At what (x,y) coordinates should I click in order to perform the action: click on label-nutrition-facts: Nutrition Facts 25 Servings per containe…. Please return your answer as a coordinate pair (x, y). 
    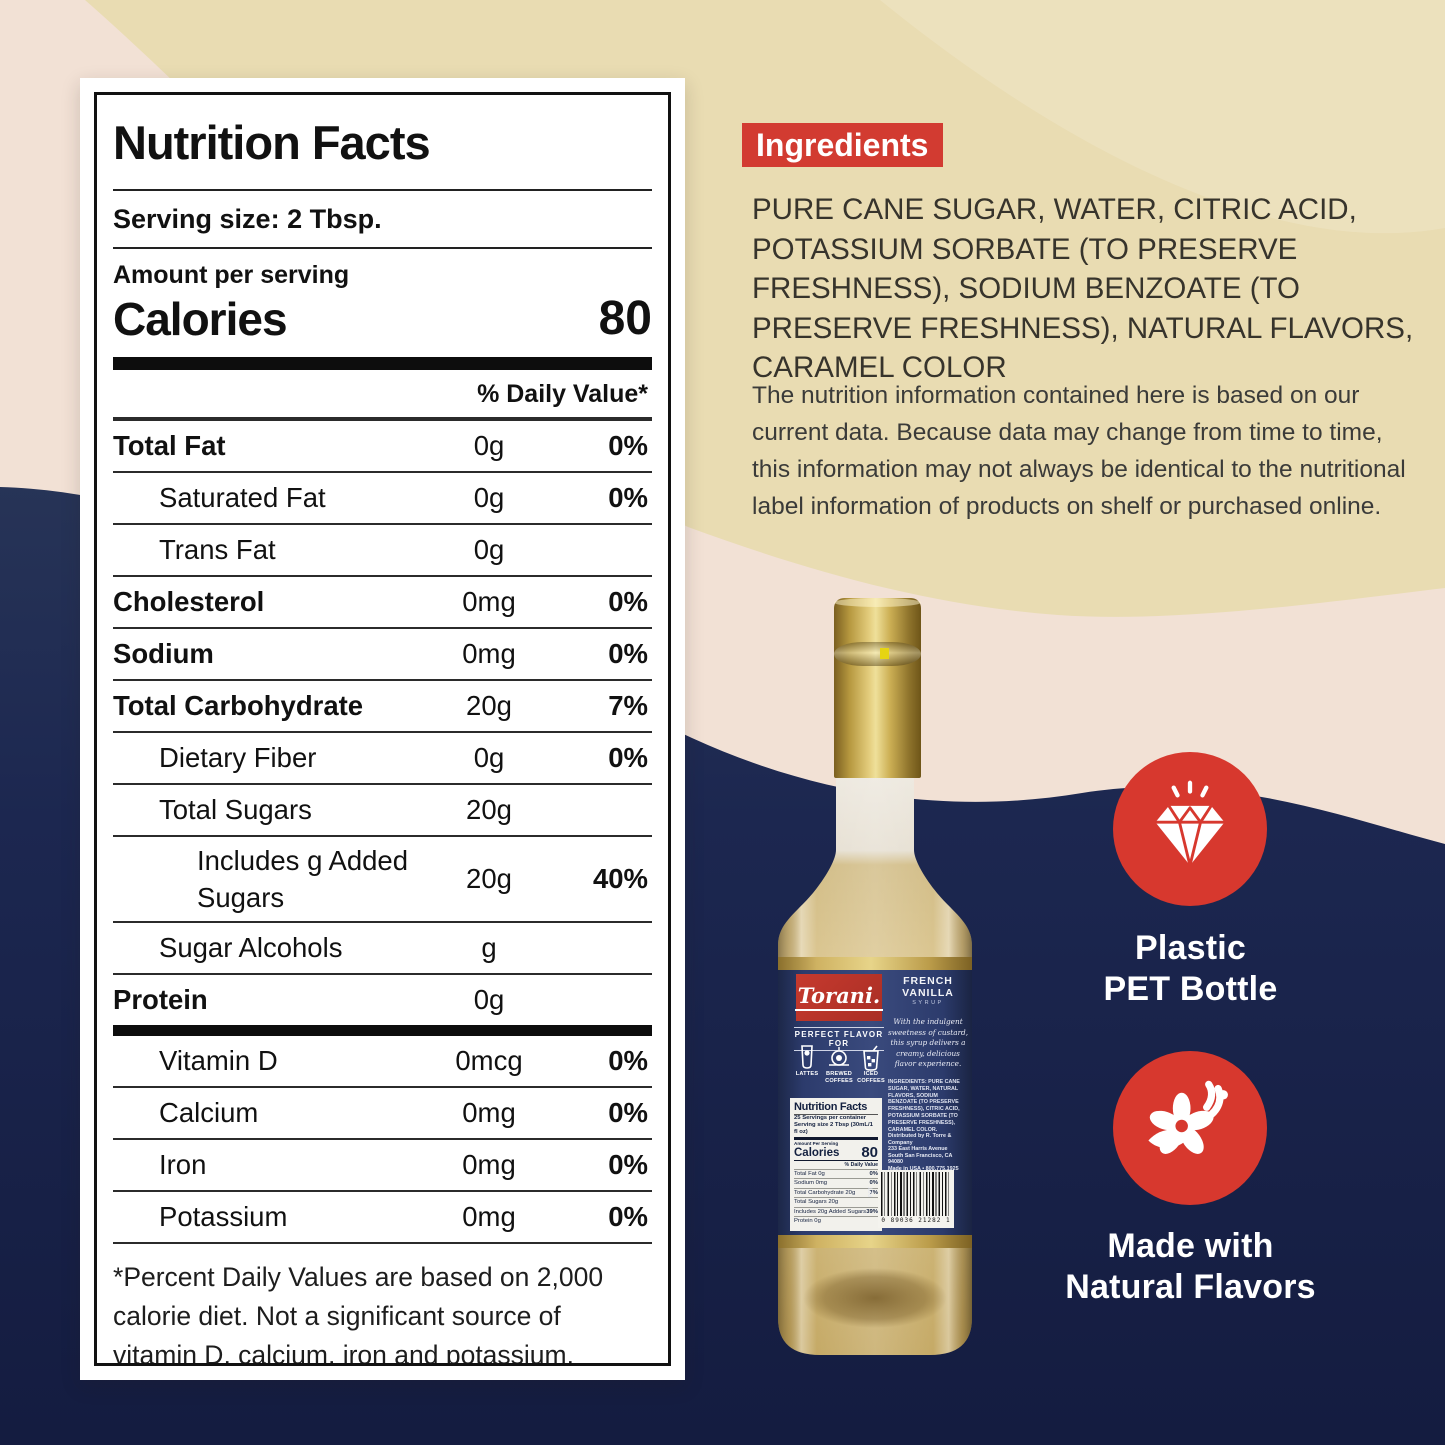
    Looking at the image, I should click on (836, 1164).